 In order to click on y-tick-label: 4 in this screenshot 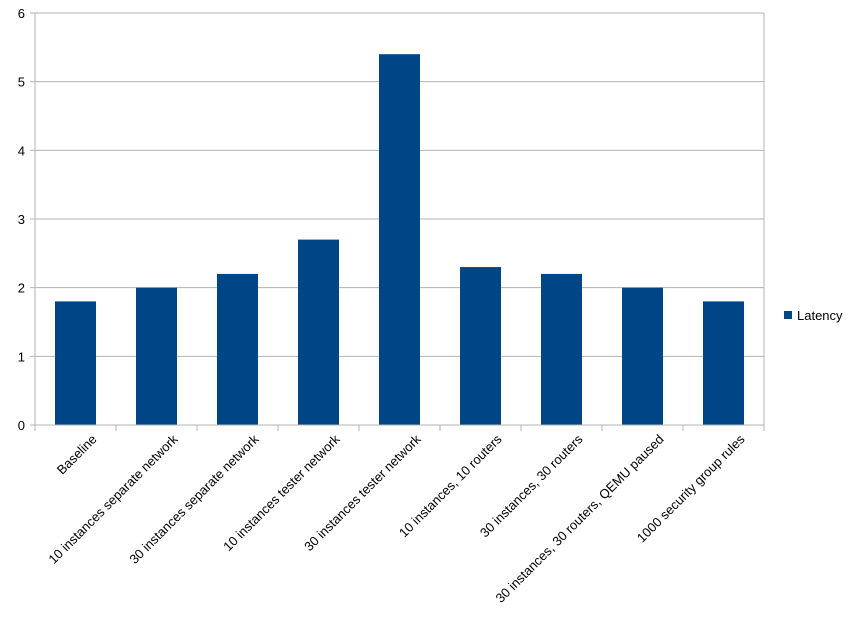, I will do `click(21, 150)`.